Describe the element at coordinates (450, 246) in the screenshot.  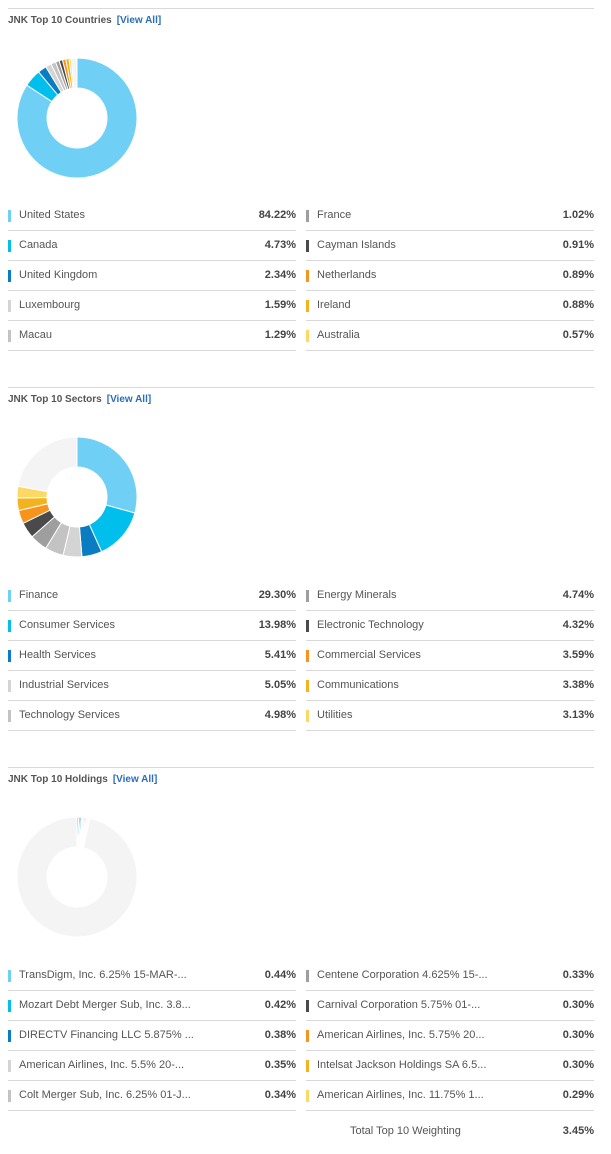
I see `countries-legend-row: Cayman Islands 0.91%` at that location.